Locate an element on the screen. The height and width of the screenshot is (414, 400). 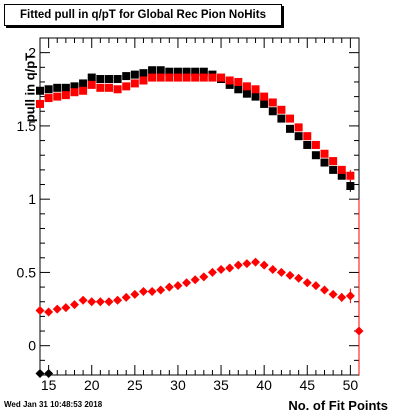
y-tick-label: 2 is located at coordinates (32, 53).